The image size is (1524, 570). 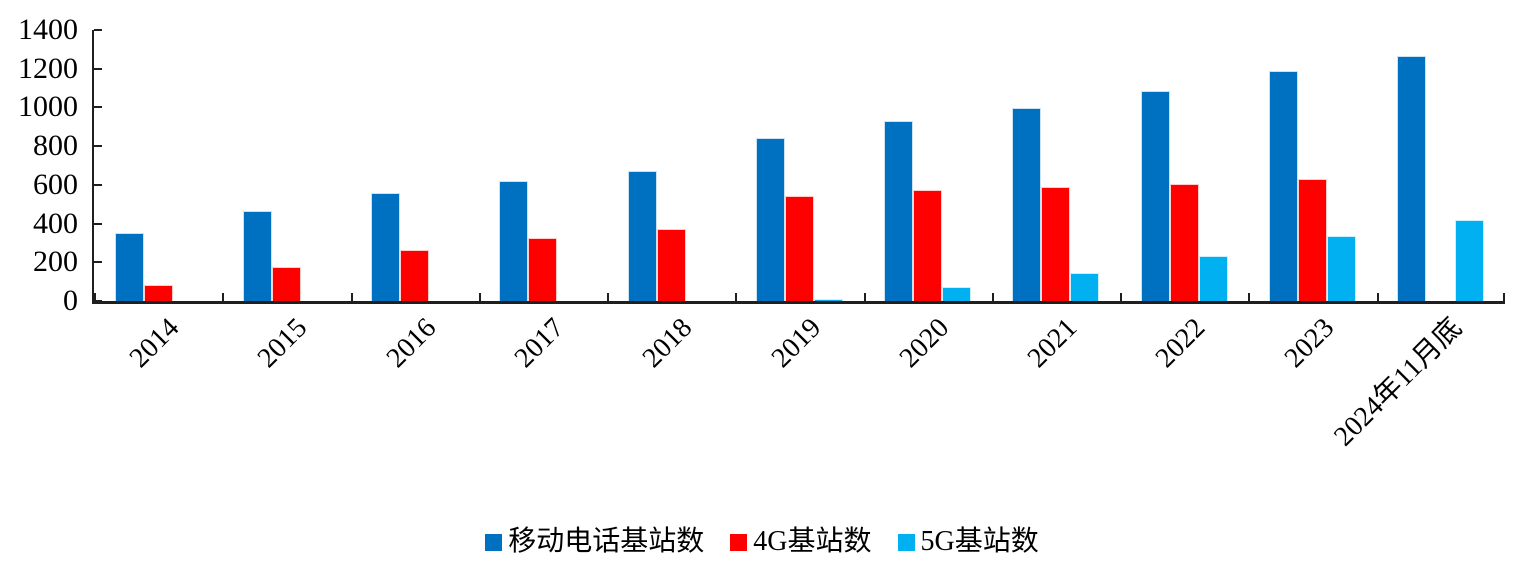 What do you see at coordinates (415, 165) in the screenshot?
I see `bar-group-2016` at bounding box center [415, 165].